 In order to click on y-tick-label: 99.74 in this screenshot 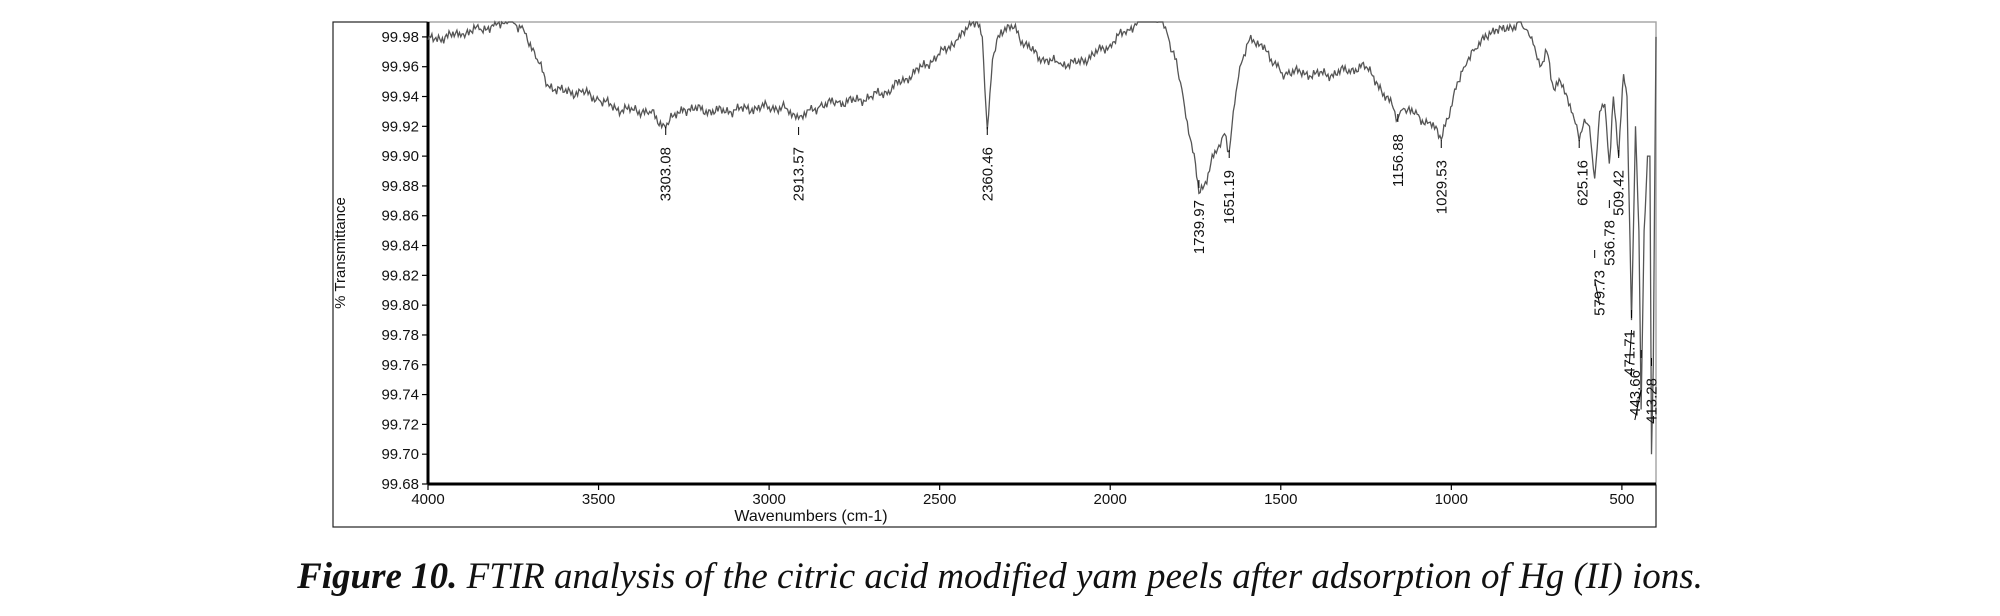, I will do `click(400, 395)`.